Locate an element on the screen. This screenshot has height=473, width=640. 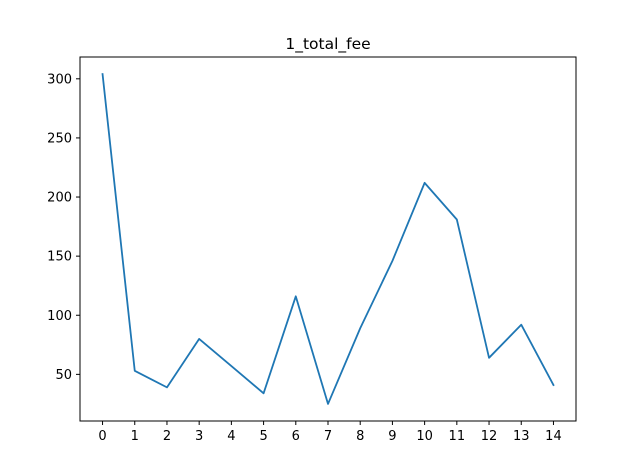
x-tick-label: 8 is located at coordinates (360, 436).